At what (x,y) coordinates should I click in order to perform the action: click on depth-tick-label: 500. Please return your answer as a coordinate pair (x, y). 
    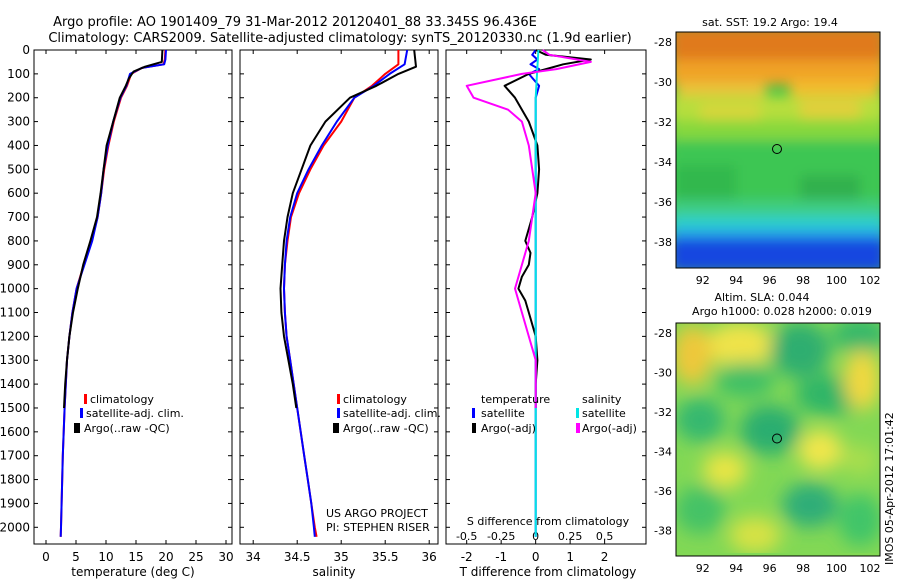
    Looking at the image, I should click on (18, 169).